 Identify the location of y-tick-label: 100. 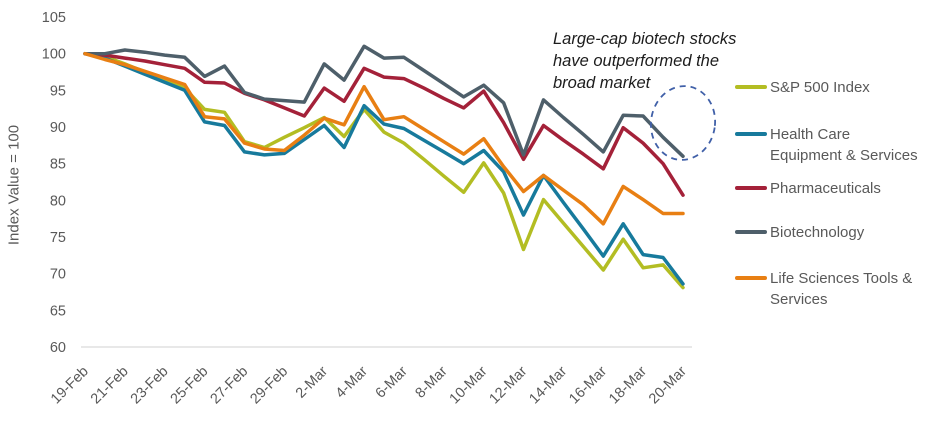
(54, 55).